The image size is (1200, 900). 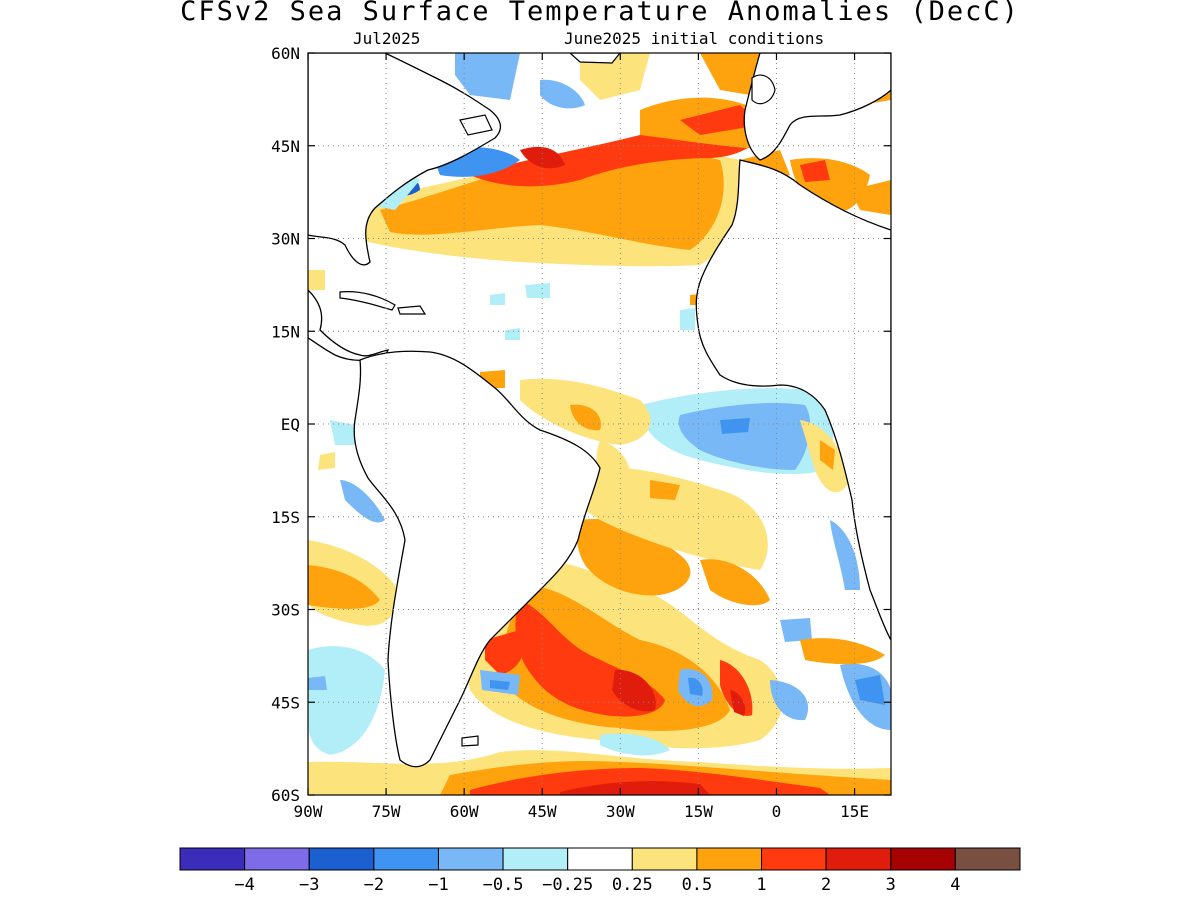 What do you see at coordinates (854, 811) in the screenshot?
I see `lon-tick-label: 15E` at bounding box center [854, 811].